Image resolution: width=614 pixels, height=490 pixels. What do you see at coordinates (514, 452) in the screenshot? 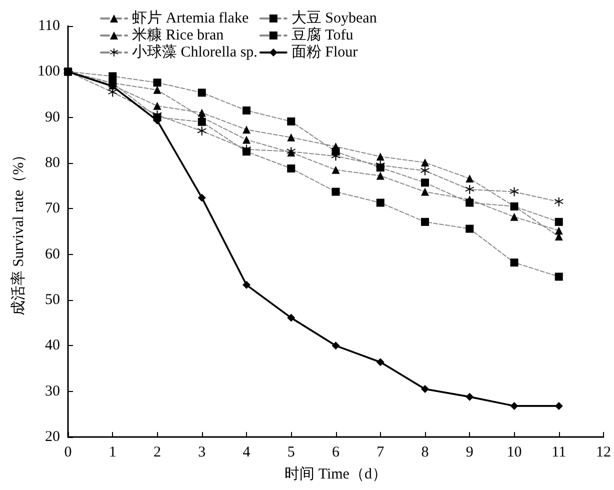
I see `x-tick-label: 10` at bounding box center [514, 452].